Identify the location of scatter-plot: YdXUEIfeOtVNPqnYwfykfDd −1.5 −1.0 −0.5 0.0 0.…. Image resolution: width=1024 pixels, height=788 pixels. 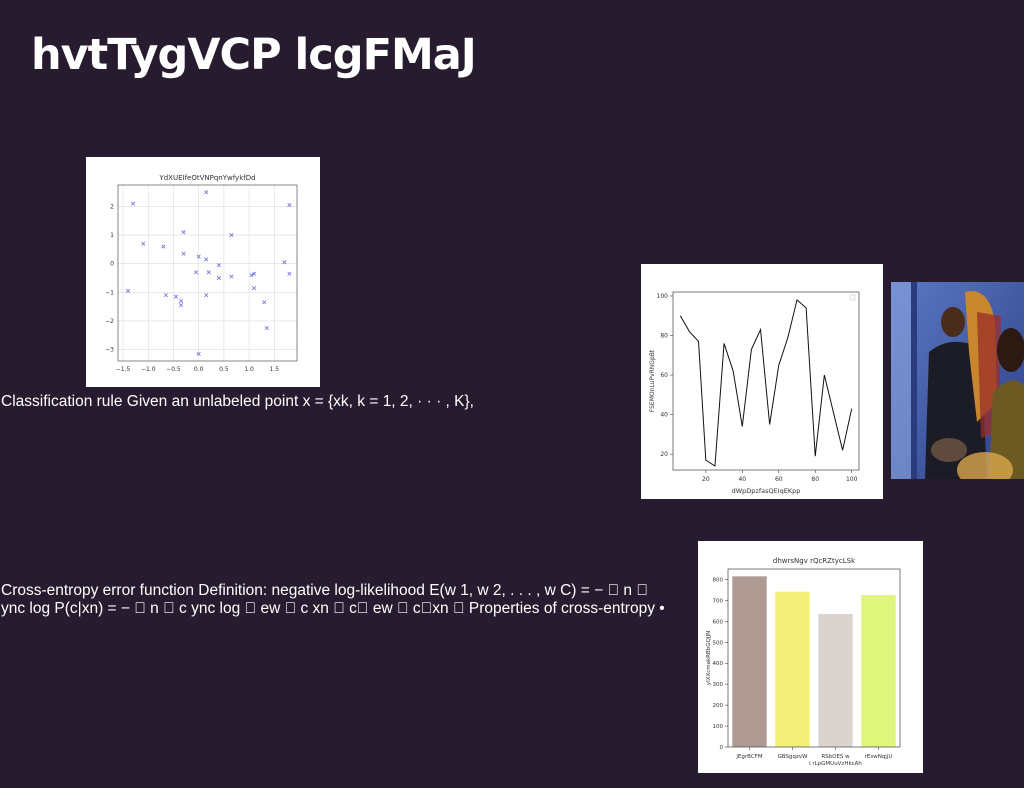
(201, 273).